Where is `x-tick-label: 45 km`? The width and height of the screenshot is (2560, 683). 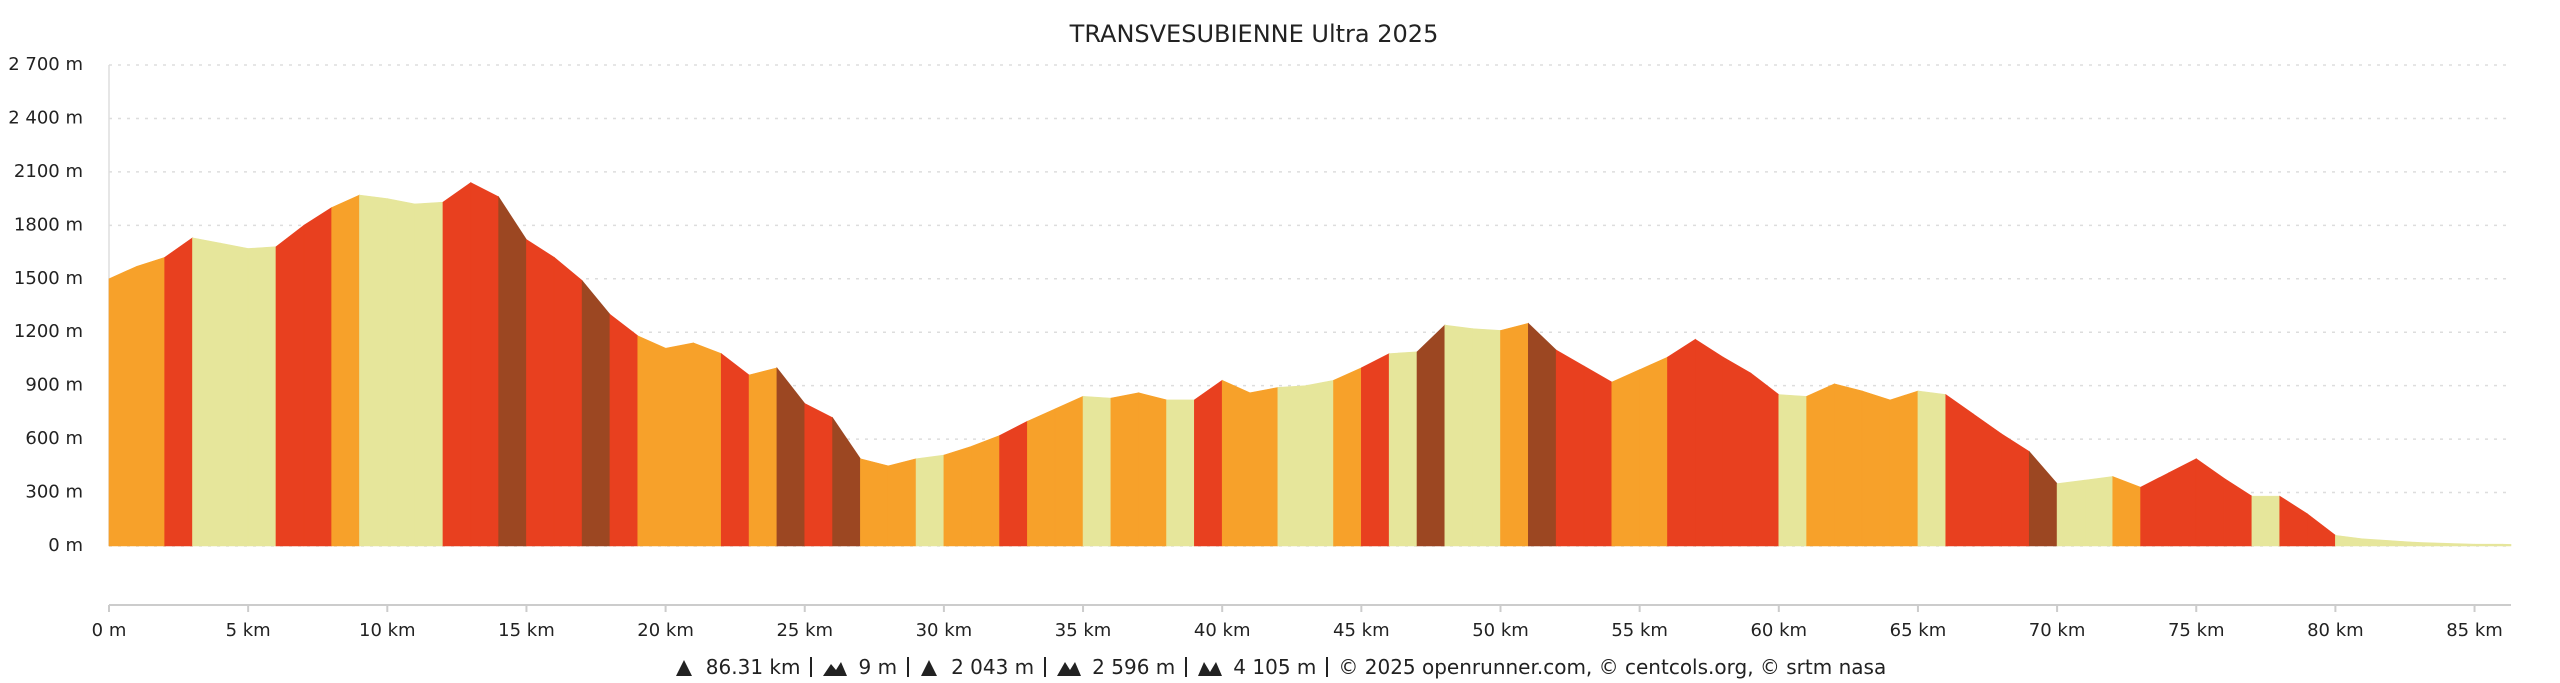
x-tick-label: 45 km is located at coordinates (1361, 630).